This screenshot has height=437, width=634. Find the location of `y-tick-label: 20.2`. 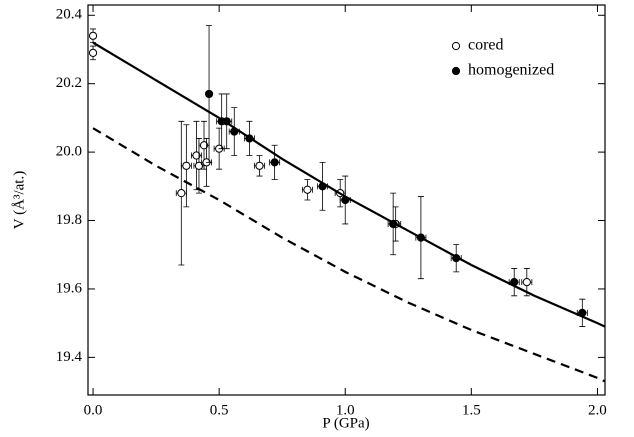

y-tick-label: 20.2 is located at coordinates (69, 83).